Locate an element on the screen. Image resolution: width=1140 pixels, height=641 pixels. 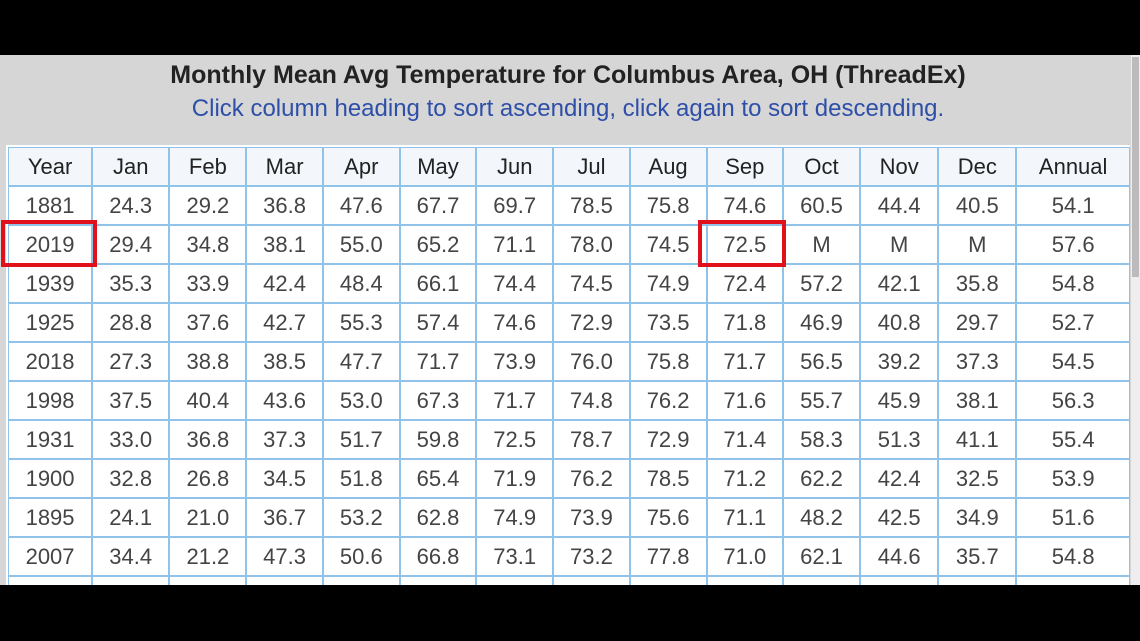
value-cell: 40.5 is located at coordinates (977, 205).